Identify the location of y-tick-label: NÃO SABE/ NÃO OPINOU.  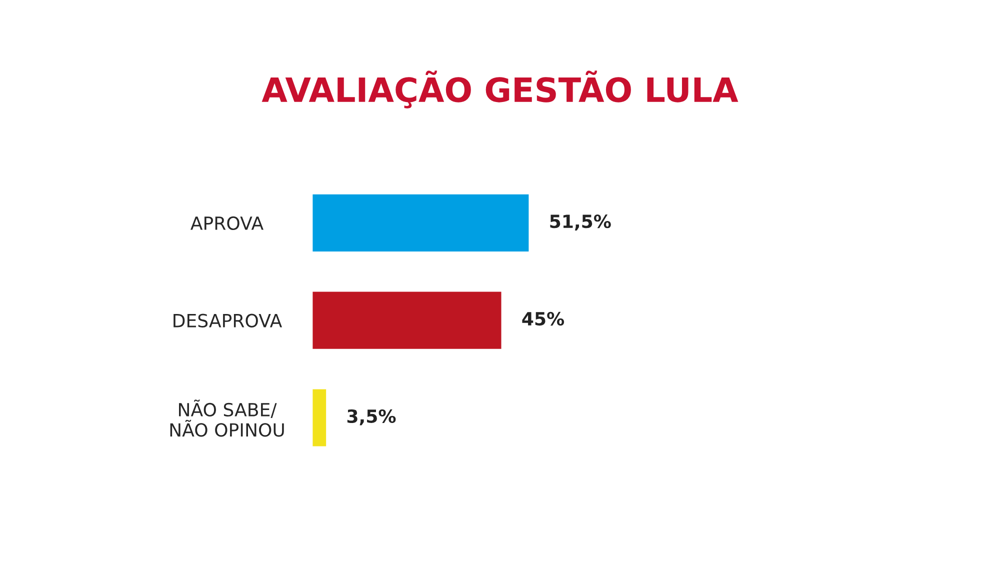
(227, 418).